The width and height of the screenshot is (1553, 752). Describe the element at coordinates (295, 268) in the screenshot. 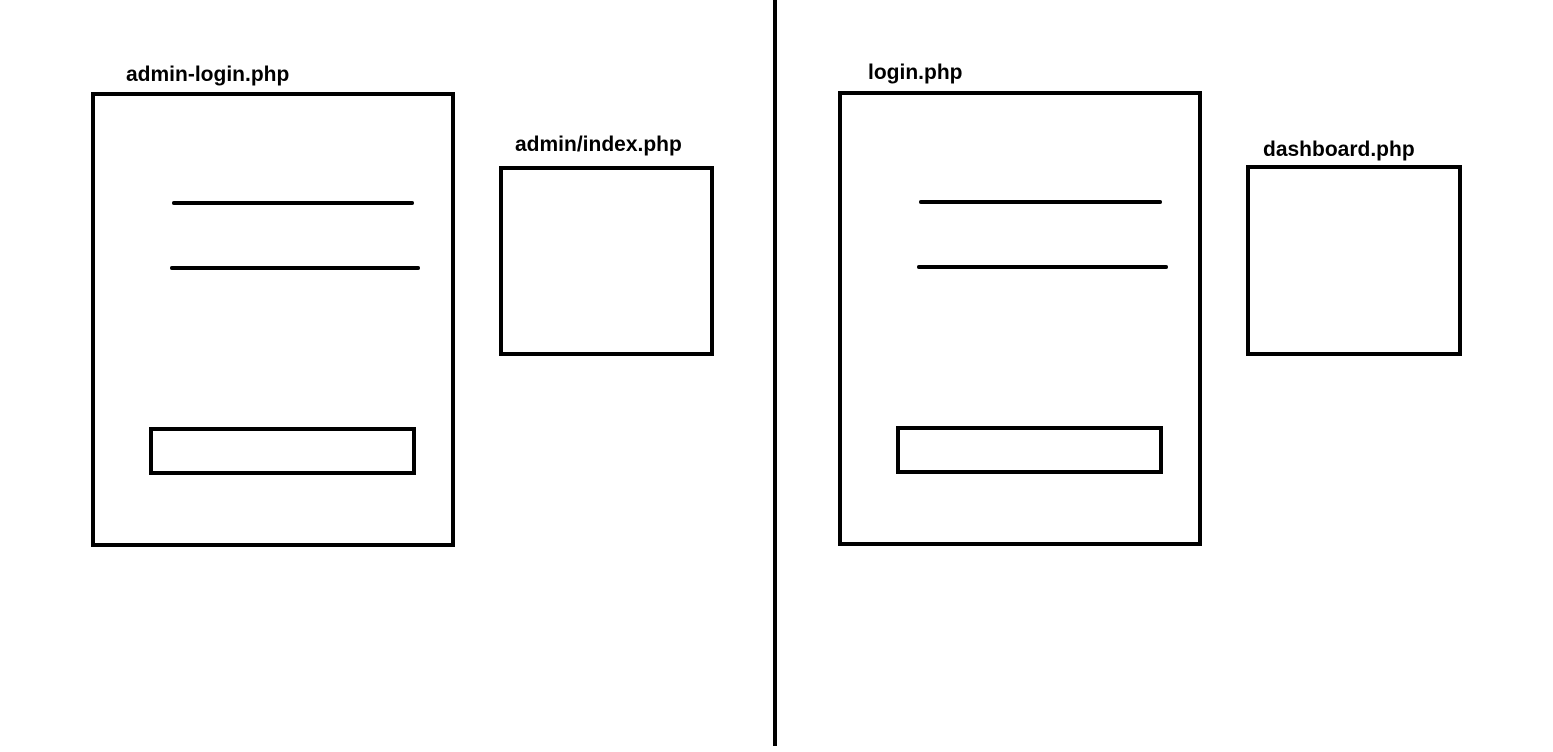

I see `admin-password-field-line` at that location.